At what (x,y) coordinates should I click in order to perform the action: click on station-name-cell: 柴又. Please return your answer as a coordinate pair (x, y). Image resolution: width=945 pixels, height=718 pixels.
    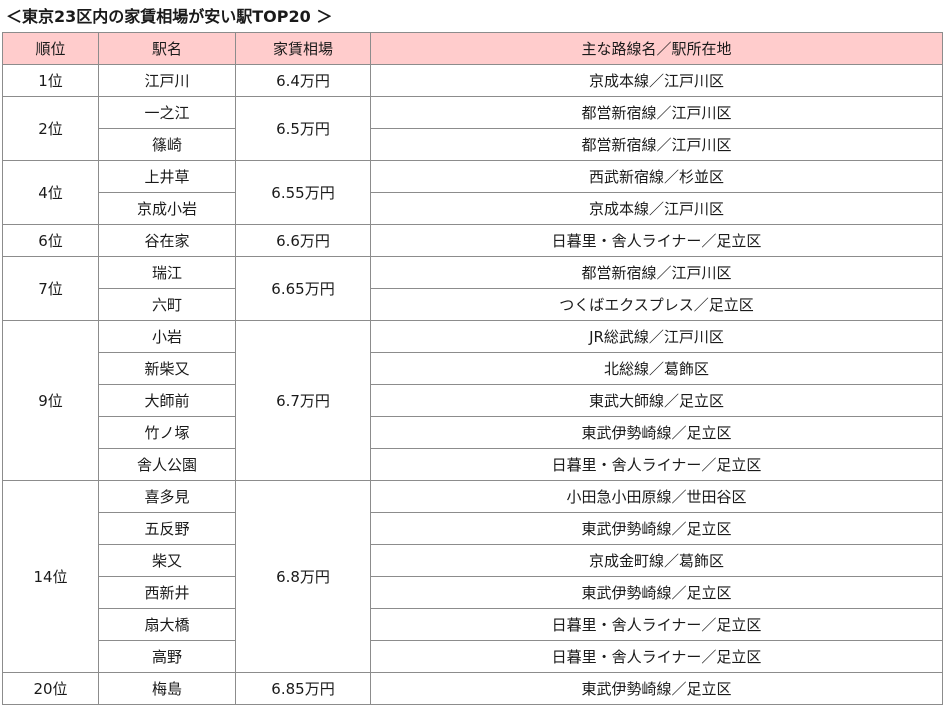
    Looking at the image, I should click on (167, 560).